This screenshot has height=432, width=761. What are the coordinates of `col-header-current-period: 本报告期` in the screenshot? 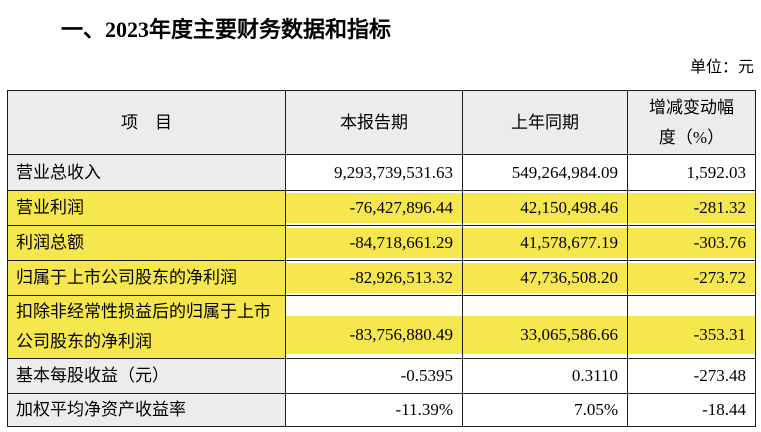 It's located at (374, 122).